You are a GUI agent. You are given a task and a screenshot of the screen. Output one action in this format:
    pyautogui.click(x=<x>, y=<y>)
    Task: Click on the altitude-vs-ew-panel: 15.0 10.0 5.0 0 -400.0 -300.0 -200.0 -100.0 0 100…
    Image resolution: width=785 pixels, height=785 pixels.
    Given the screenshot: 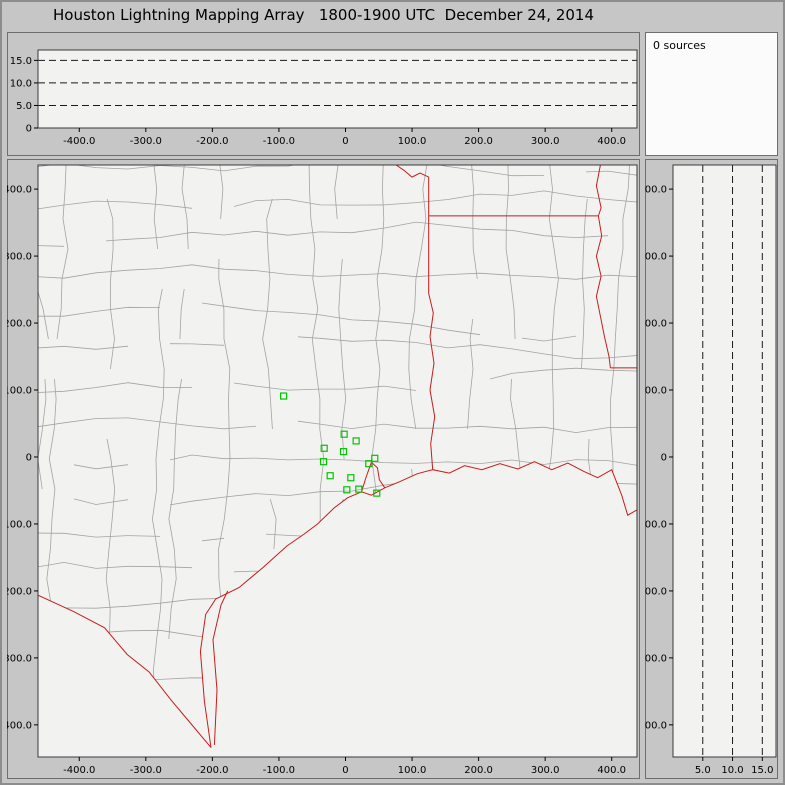 What is the action you would take?
    pyautogui.click(x=323, y=94)
    